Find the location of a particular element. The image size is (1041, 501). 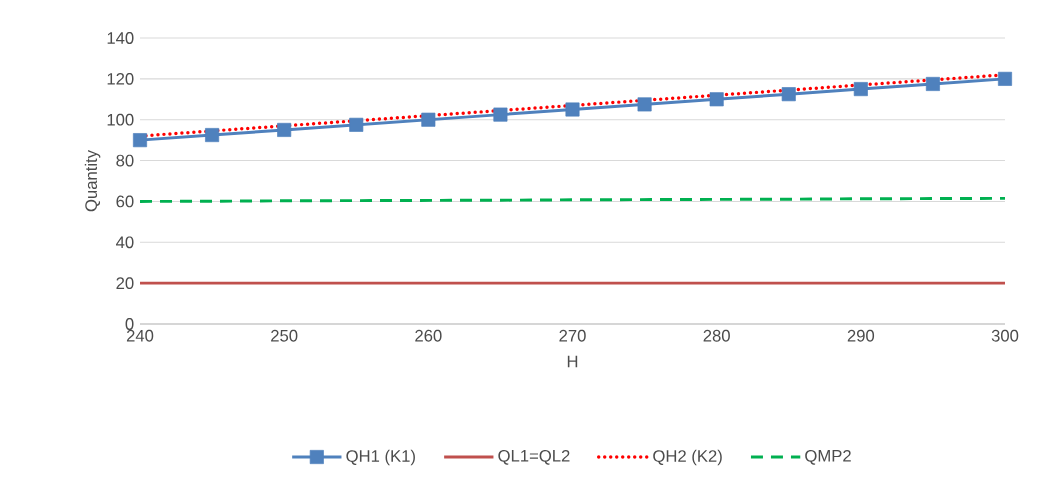

y-tick-label: 120 is located at coordinates (120, 78).